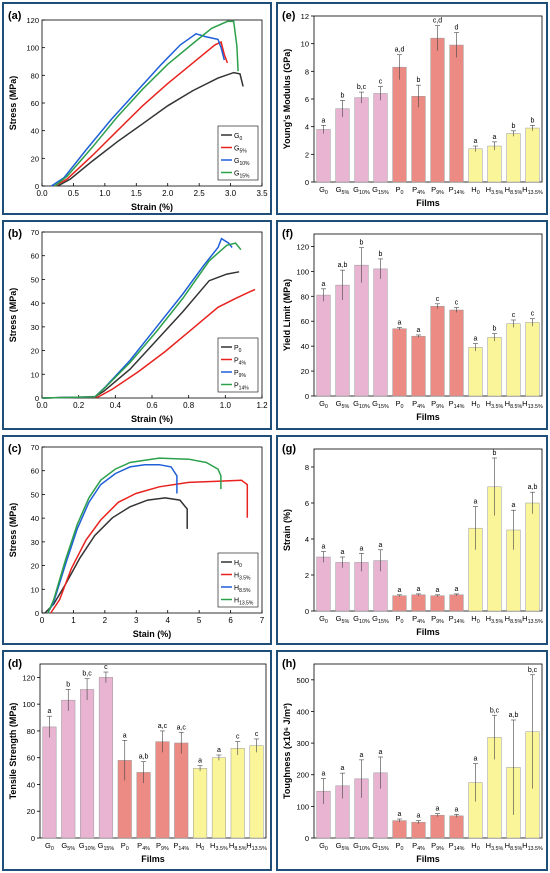 This screenshot has height=873, width=550. Describe the element at coordinates (495, 453) in the screenshot. I see `significance-letter: b` at that location.